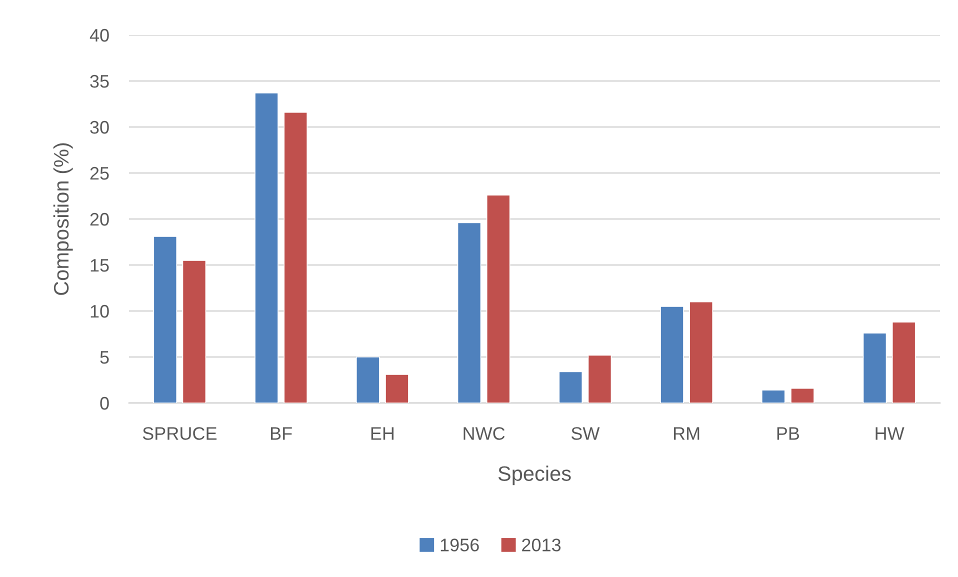 This screenshot has width=958, height=577. Describe the element at coordinates (890, 433) in the screenshot. I see `x-tick-label: HW` at that location.